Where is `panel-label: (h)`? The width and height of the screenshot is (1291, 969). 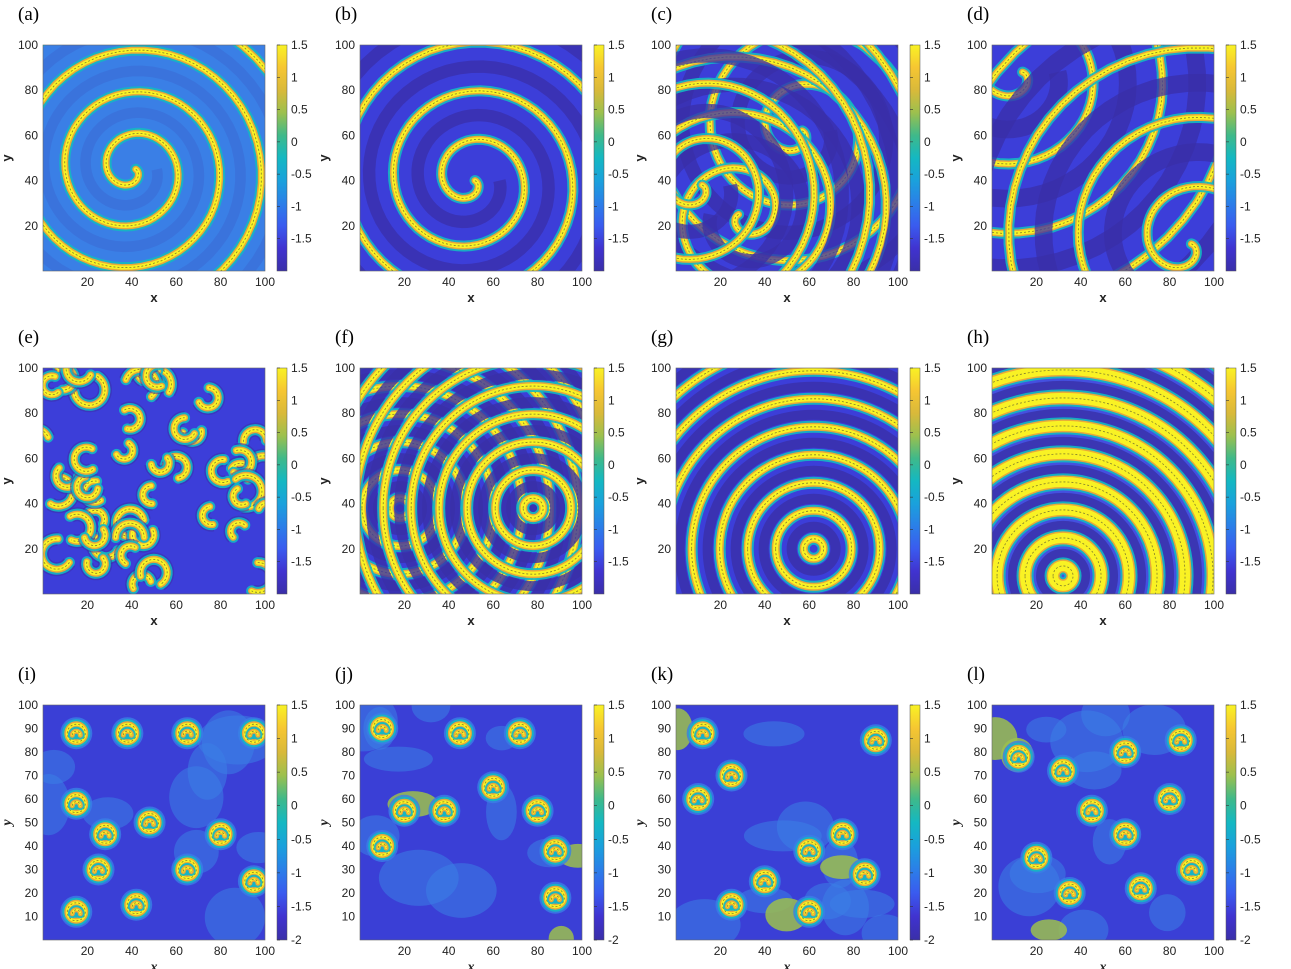
panel-label: (h) is located at coordinates (978, 337).